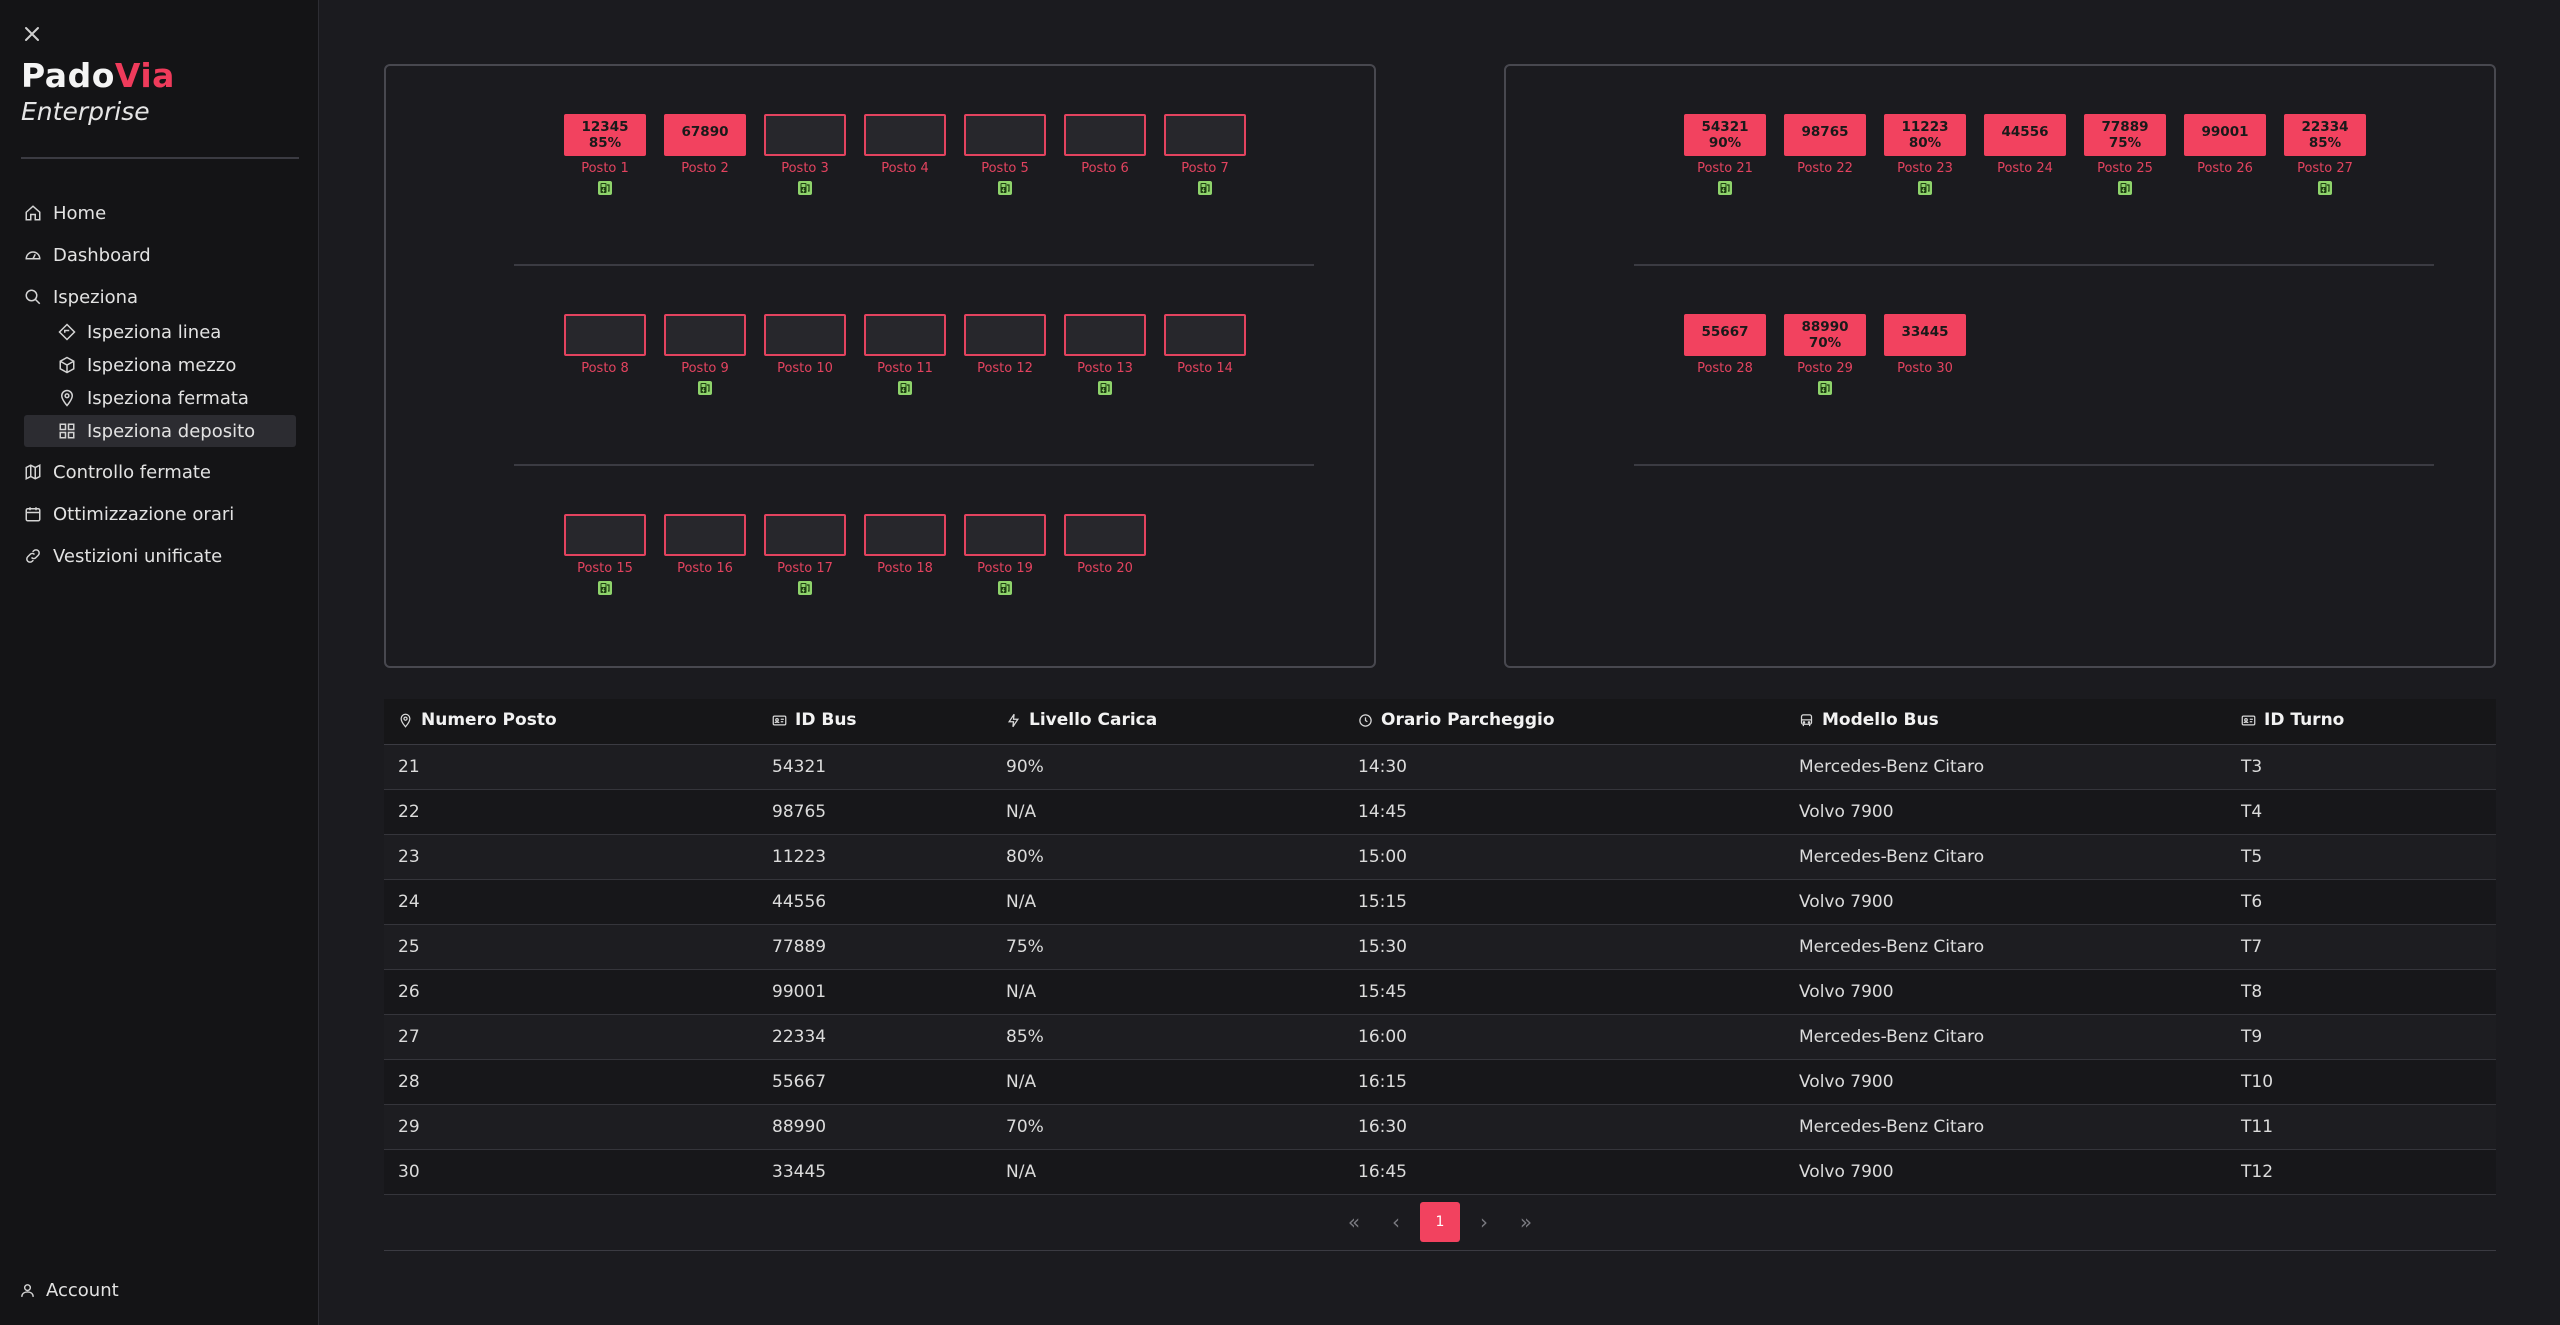 The width and height of the screenshot is (2560, 1325). I want to click on table-row: 23 11223 80% 15:00 Mercedes-Benz Citaro T5, so click(1440, 857).